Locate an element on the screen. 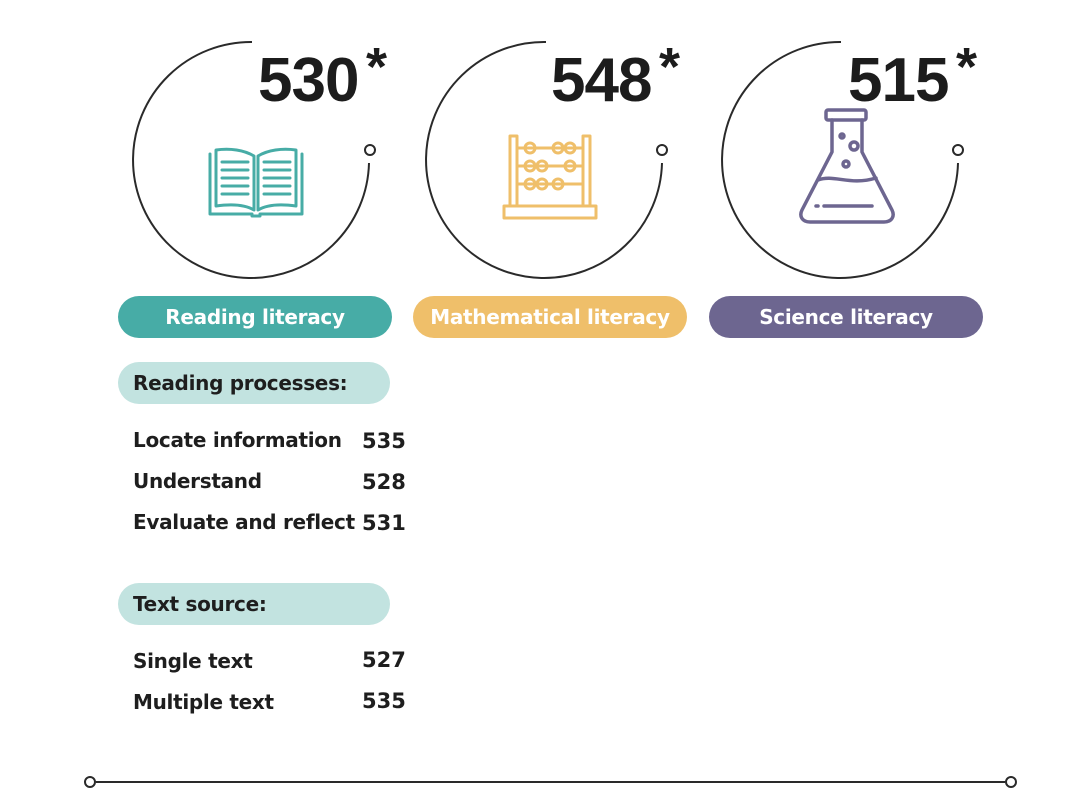  ring-arc-science is located at coordinates (840, 159).